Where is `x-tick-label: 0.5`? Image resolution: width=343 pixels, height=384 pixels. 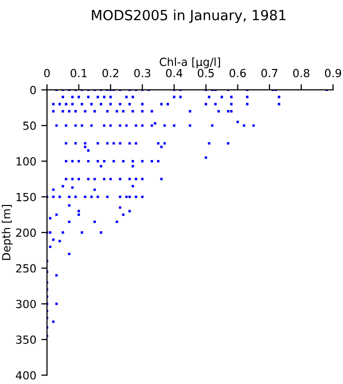
x-tick-label: 0.5 is located at coordinates (206, 73).